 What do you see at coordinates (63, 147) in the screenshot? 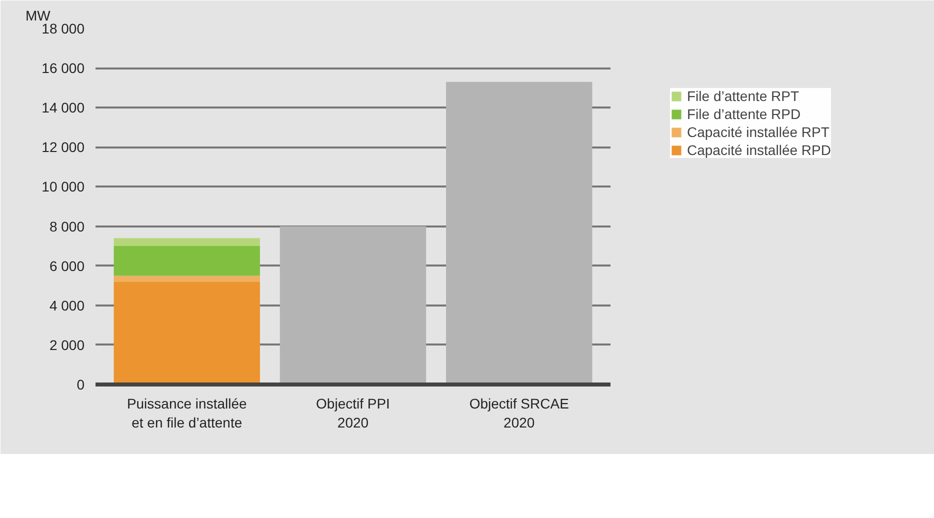
I see `y-tick-label: 12 000` at bounding box center [63, 147].